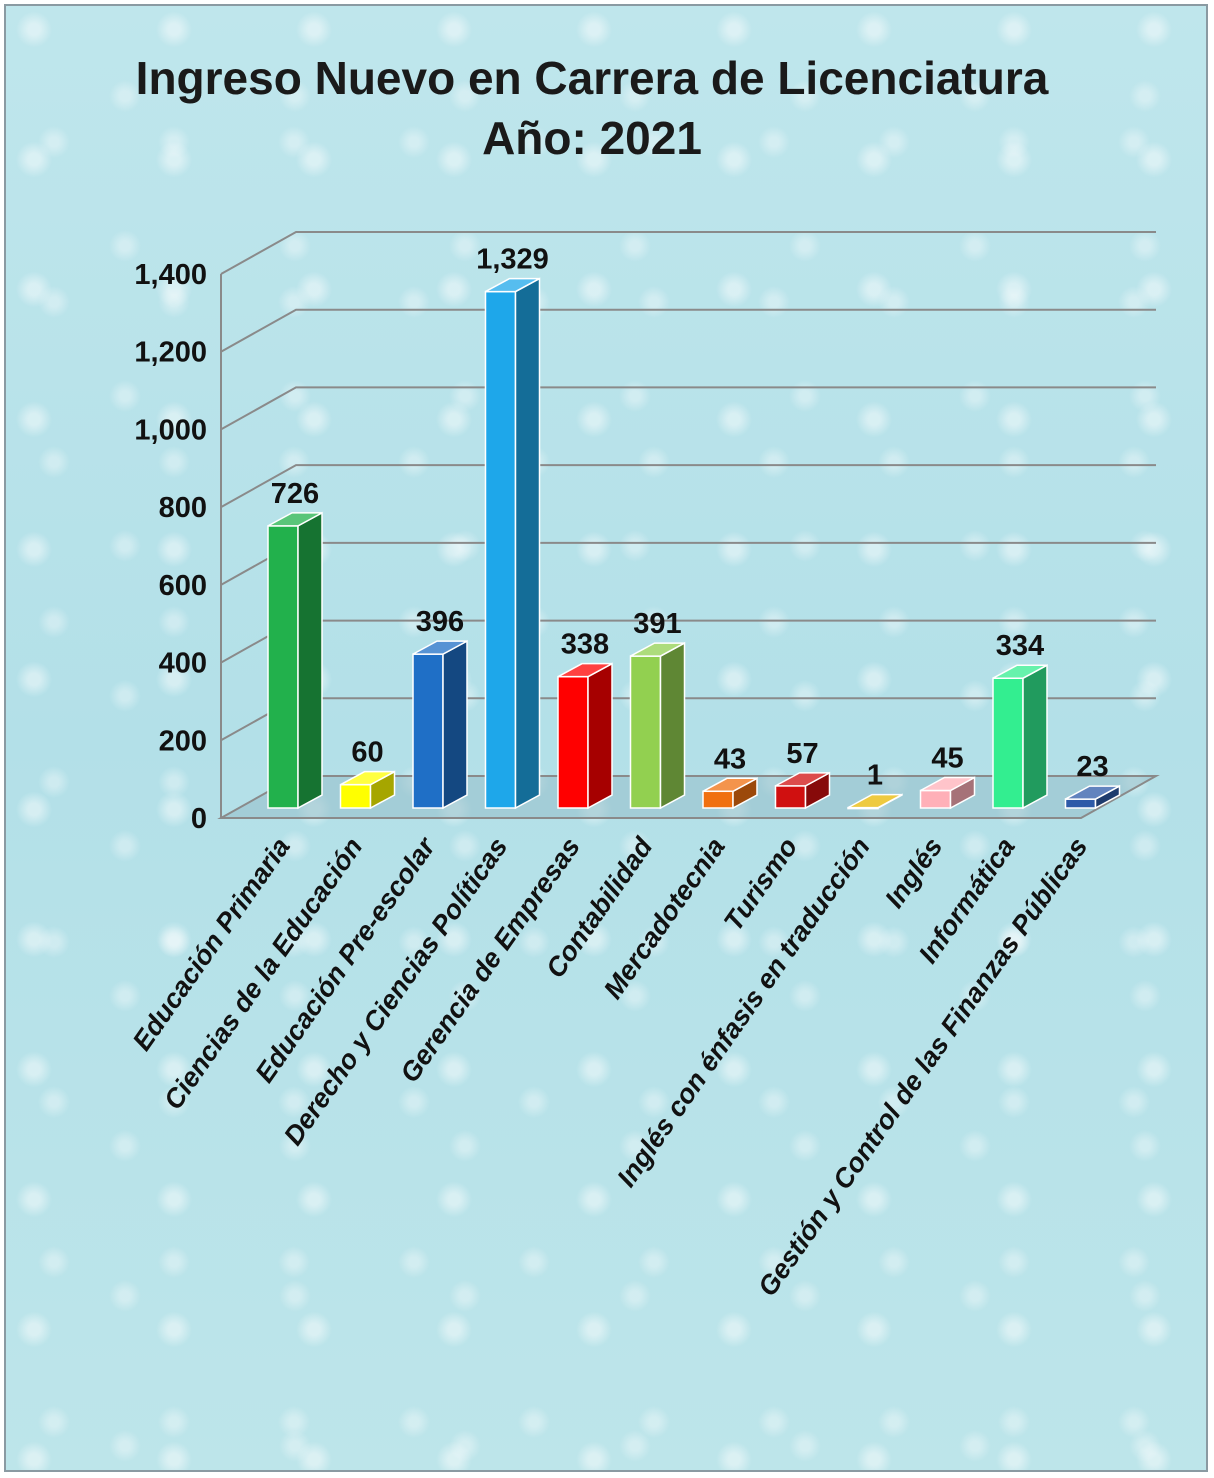  I want to click on y-tick-label: 800, so click(183, 508).